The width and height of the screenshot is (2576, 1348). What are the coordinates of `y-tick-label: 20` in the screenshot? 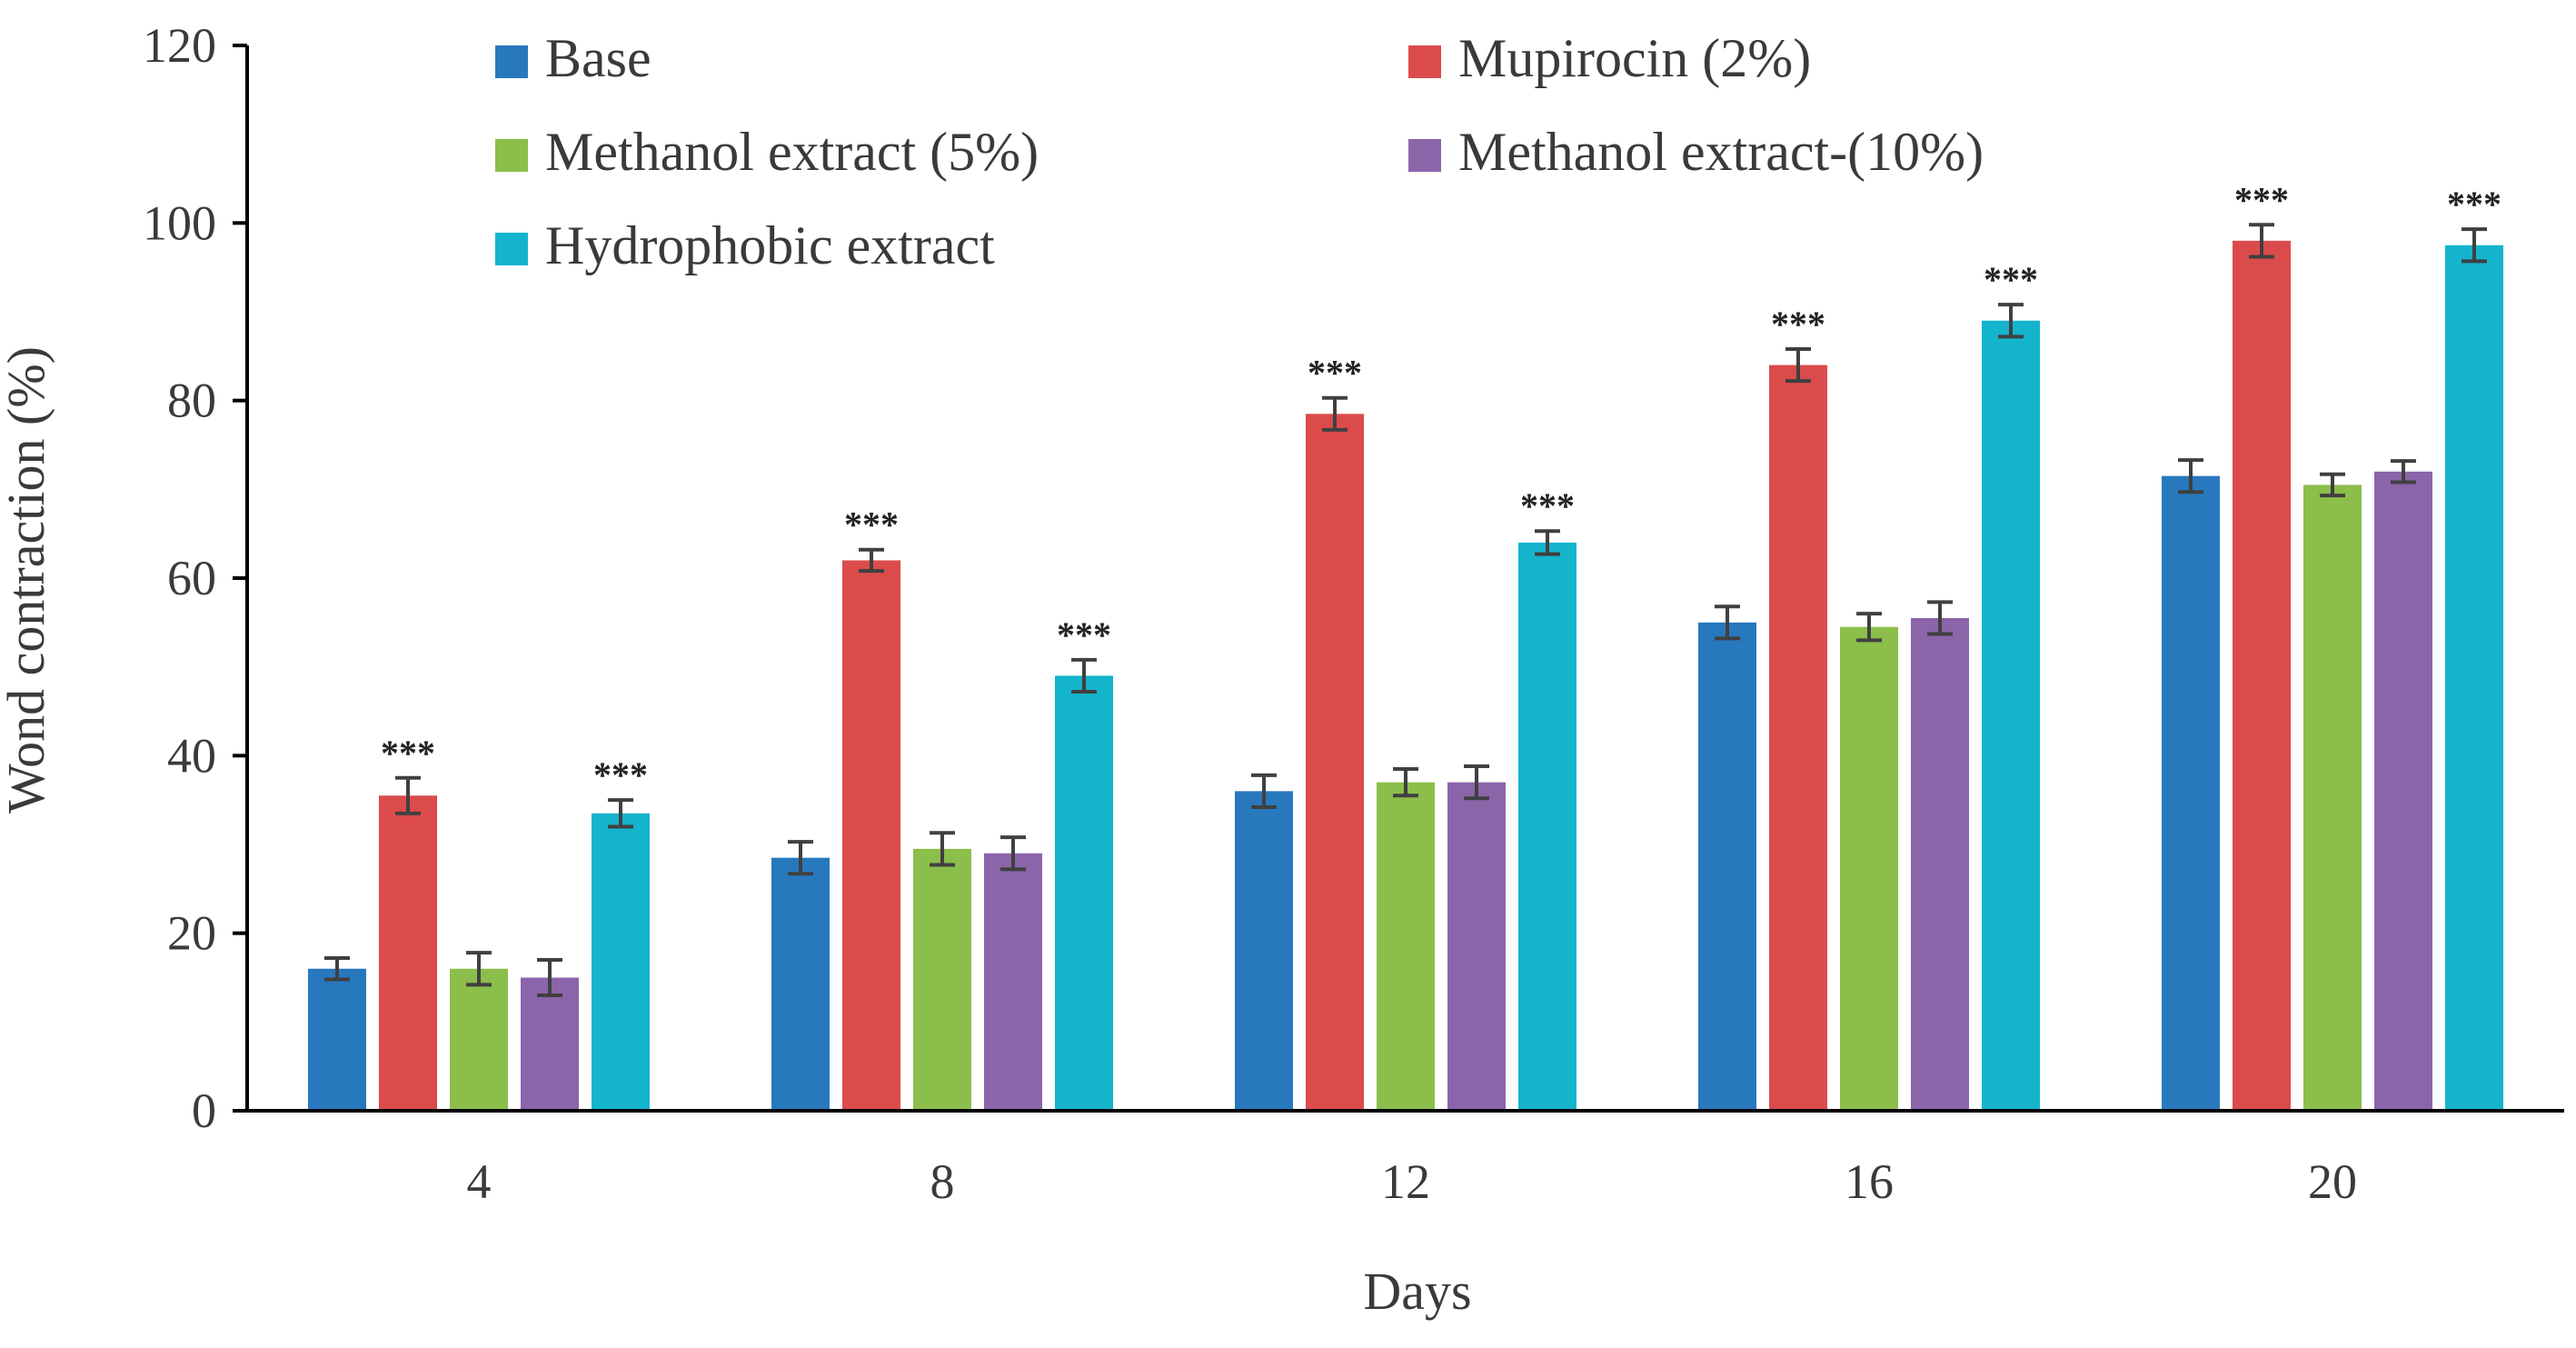 It's located at (191, 933).